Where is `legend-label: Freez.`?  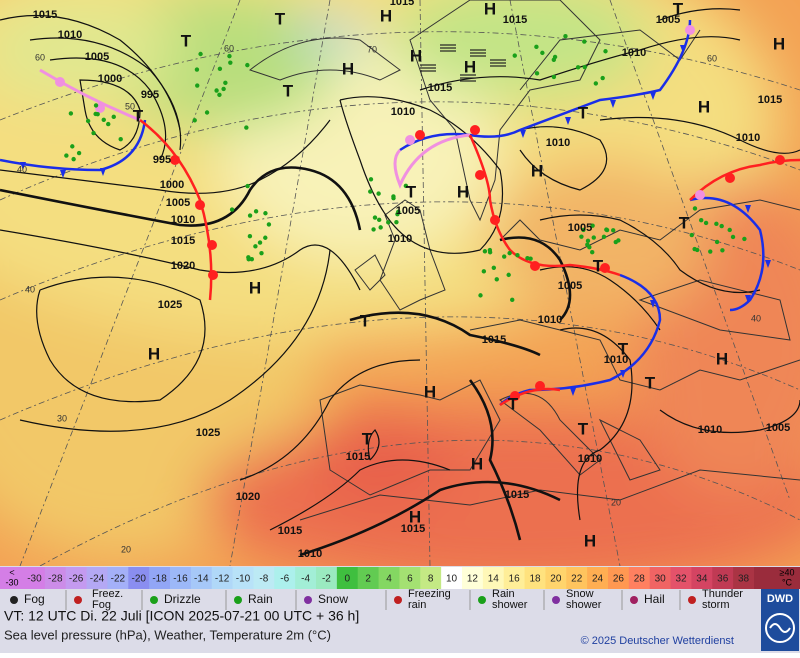 legend-label: Freez. is located at coordinates (107, 594).